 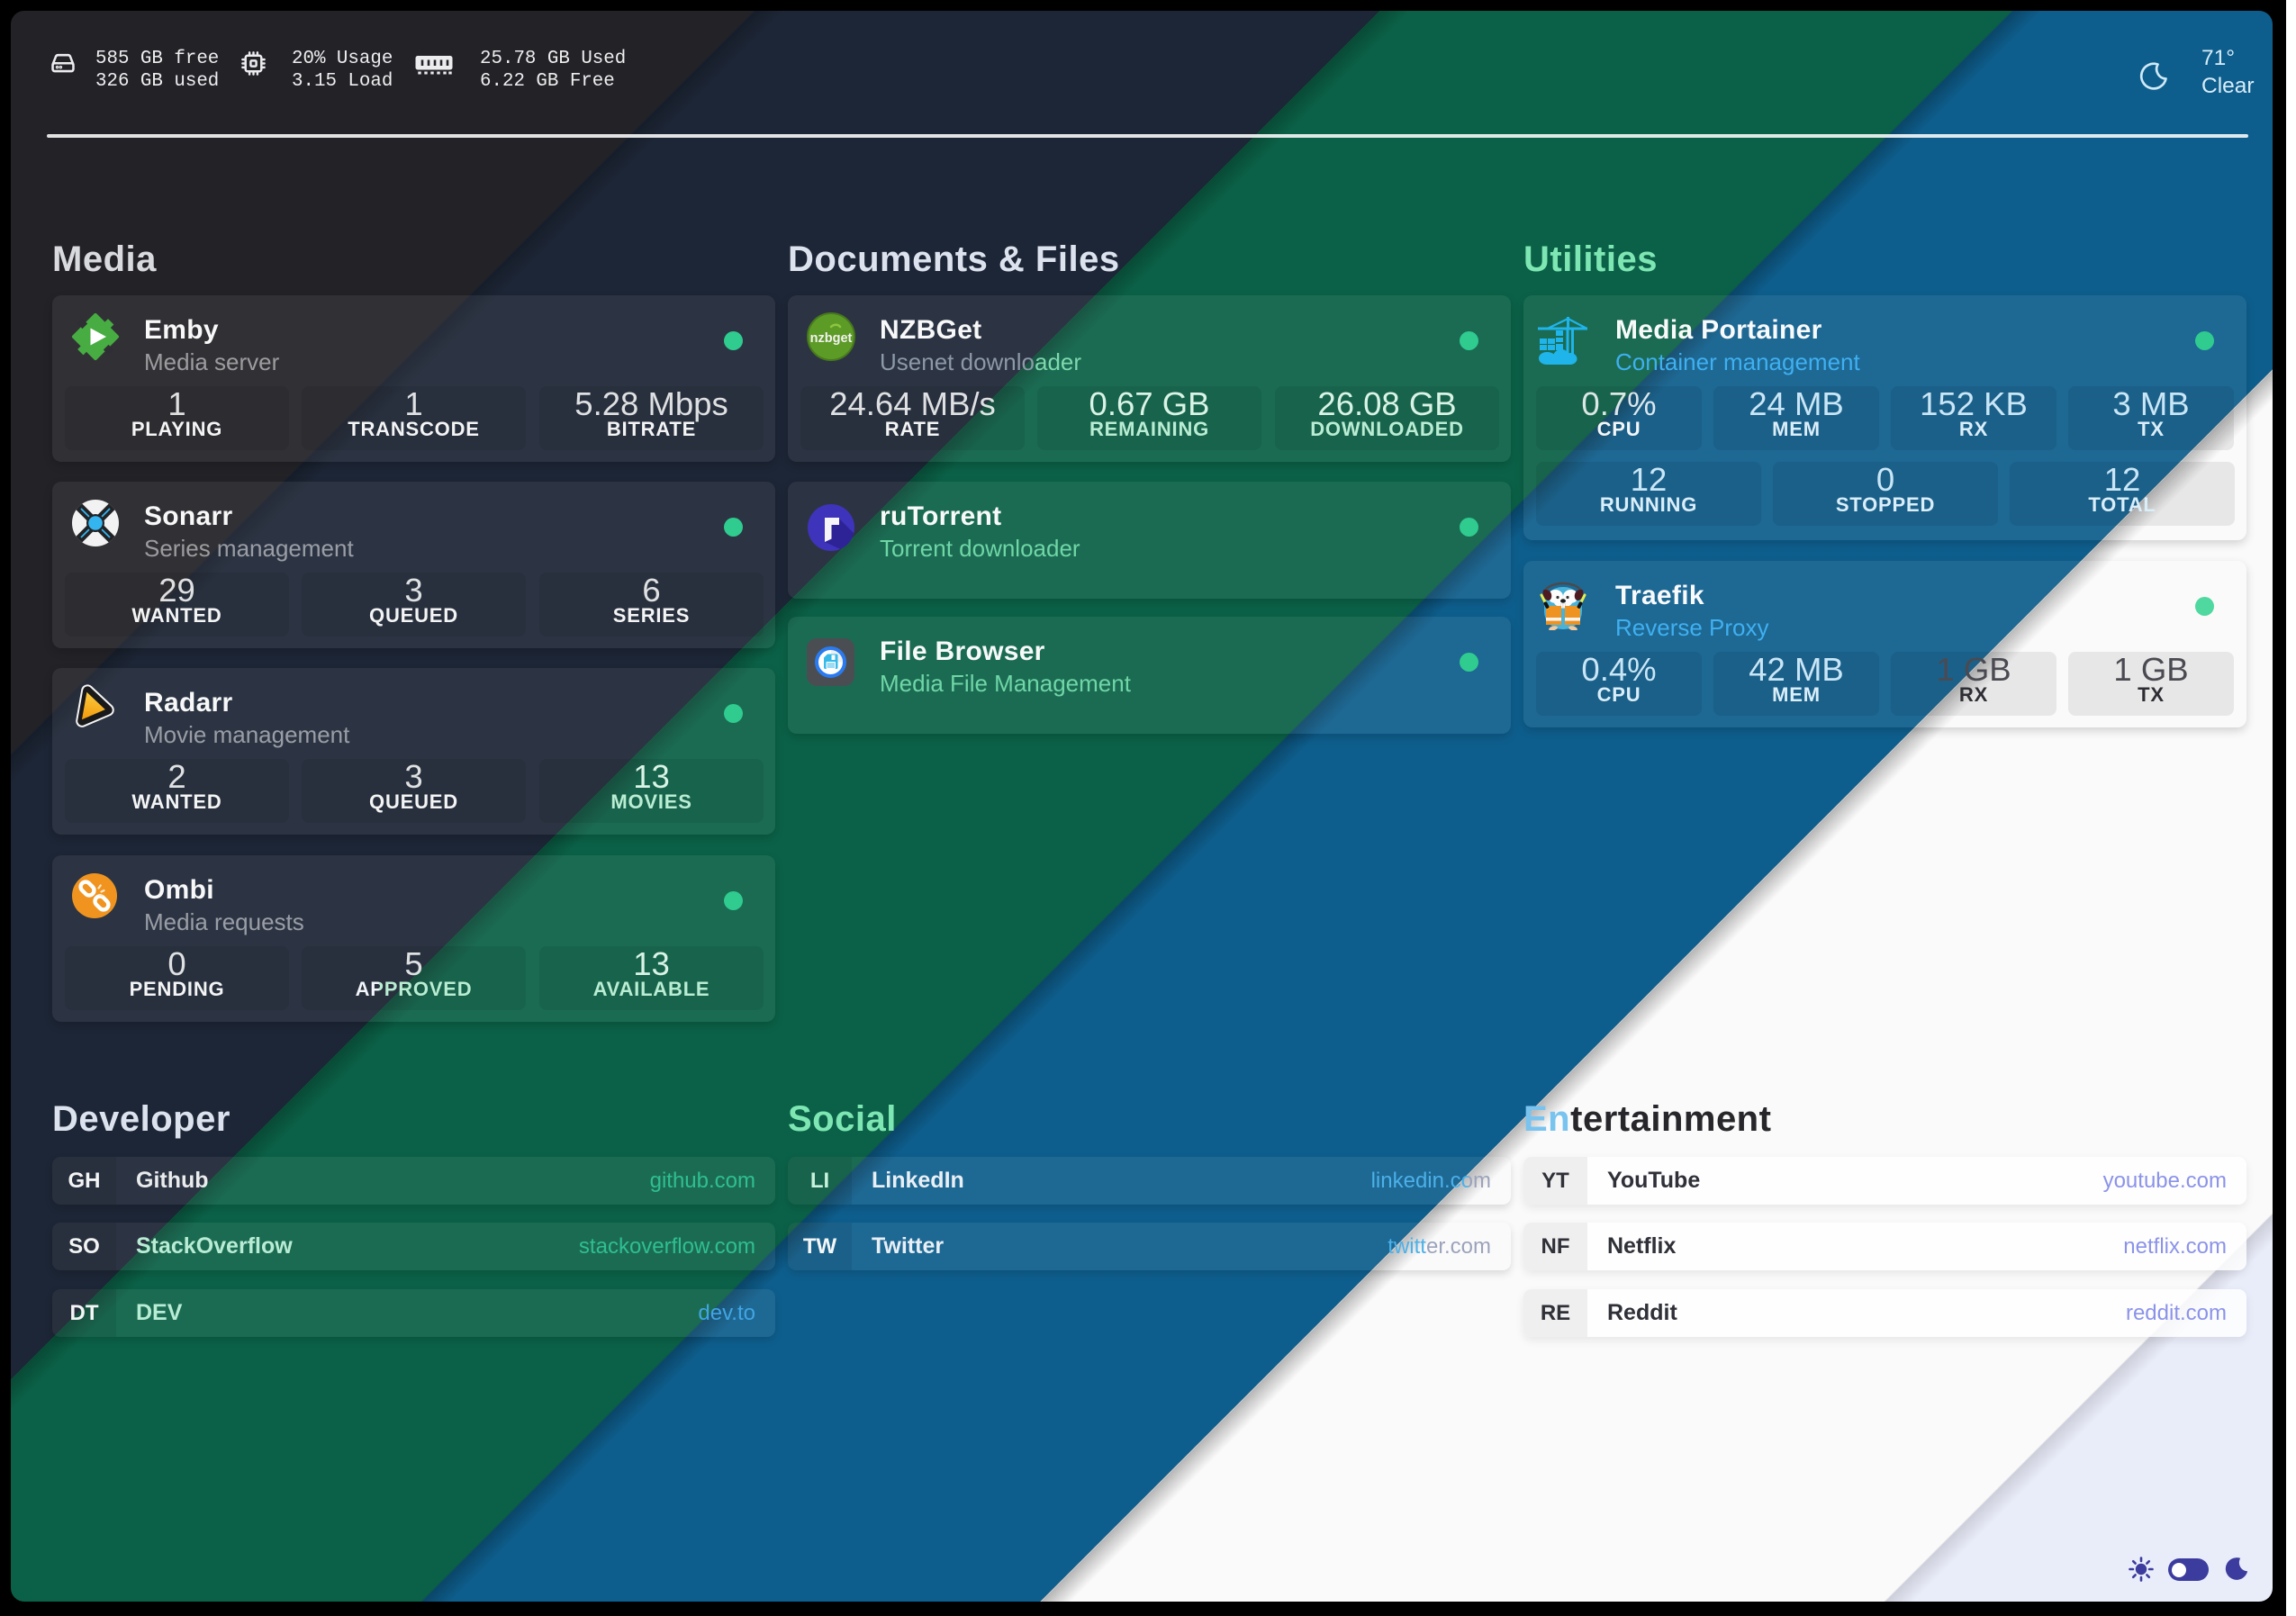 I want to click on svg-text: nzbget, so click(x=832, y=338).